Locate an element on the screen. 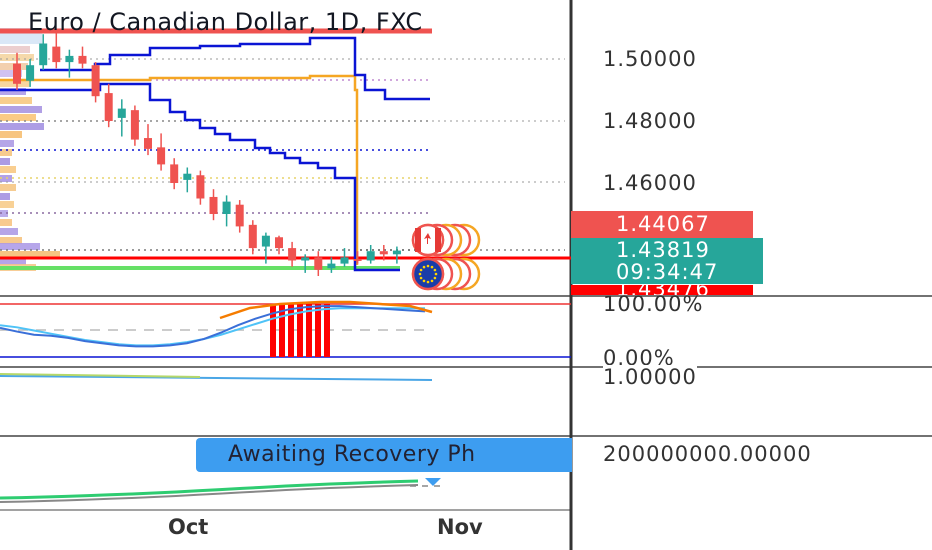  blue-upper-step is located at coordinates (235, 68).